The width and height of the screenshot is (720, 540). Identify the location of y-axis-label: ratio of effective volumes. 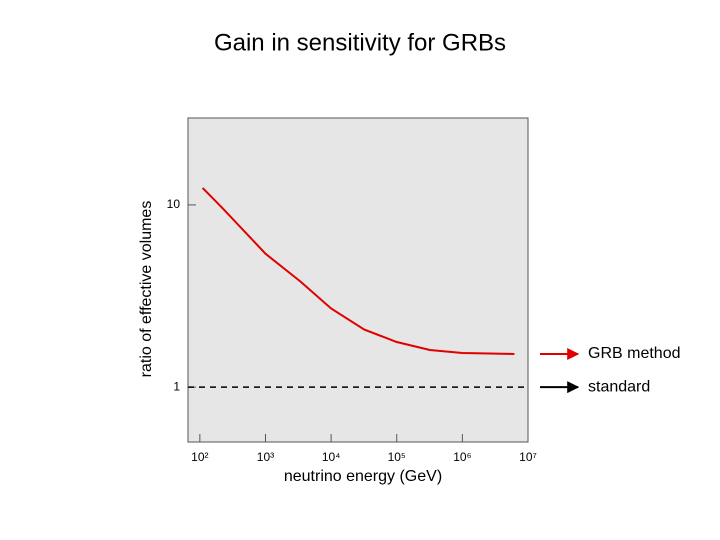
(146, 289).